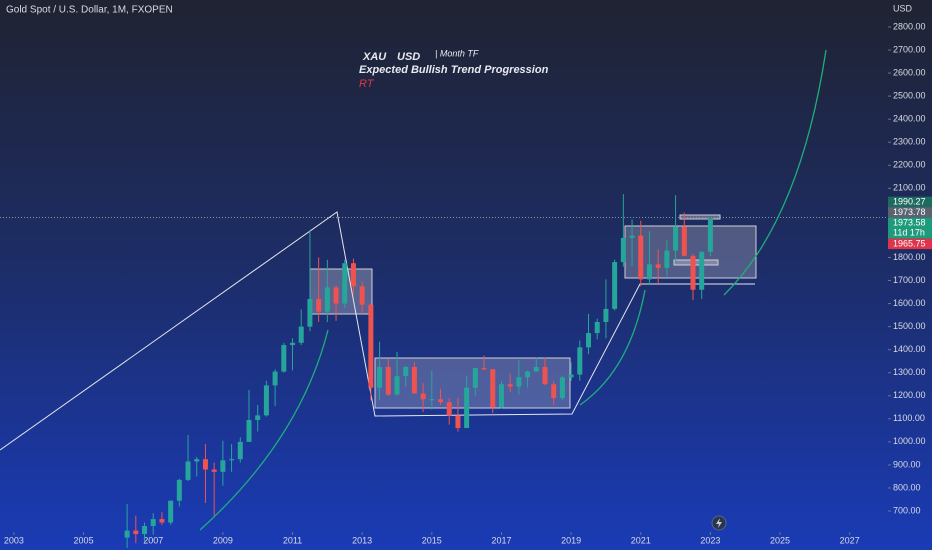 The image size is (932, 550). I want to click on price-tag-label: 1973.58, so click(909, 222).